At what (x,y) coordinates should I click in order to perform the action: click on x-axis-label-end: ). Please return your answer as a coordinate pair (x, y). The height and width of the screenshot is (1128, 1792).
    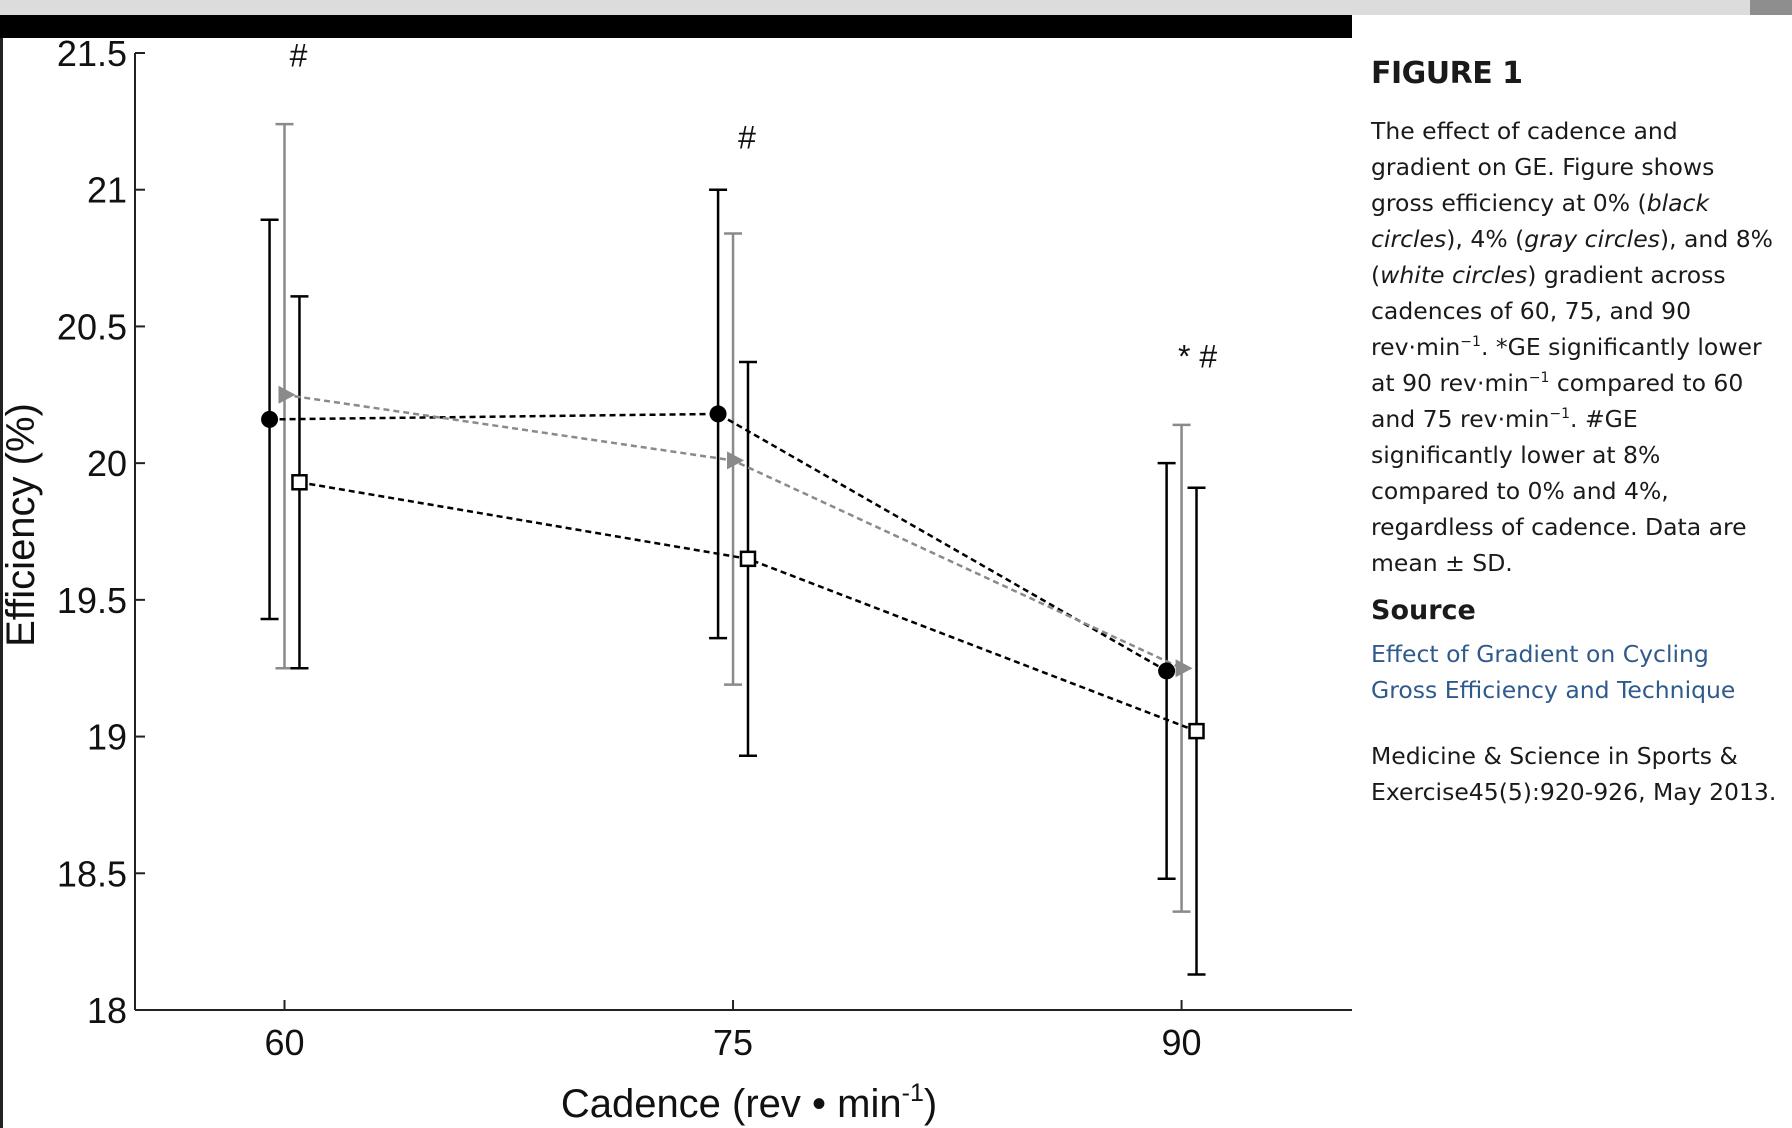
    Looking at the image, I should click on (930, 1104).